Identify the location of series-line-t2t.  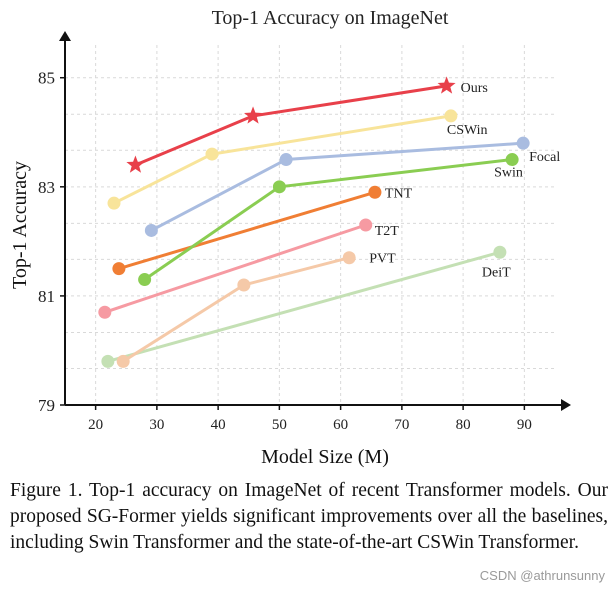
(235, 268).